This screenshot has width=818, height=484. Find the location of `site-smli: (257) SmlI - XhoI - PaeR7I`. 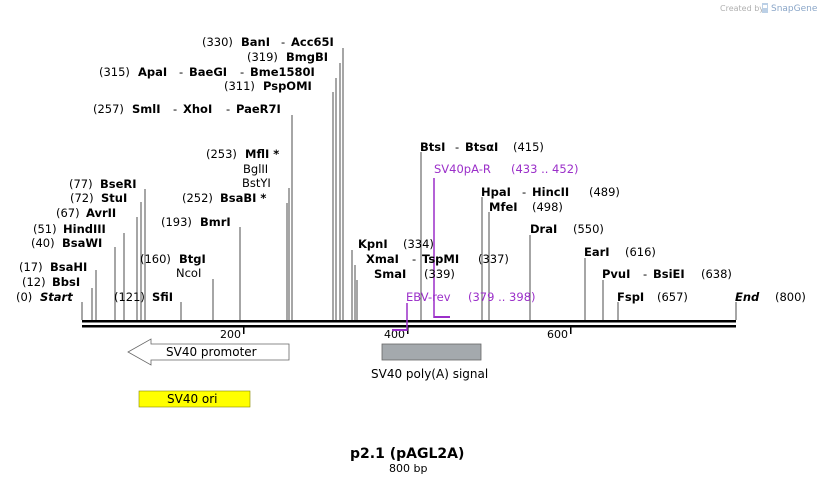

site-smli: (257) SmlI - XhoI - PaeR7I is located at coordinates (187, 109).